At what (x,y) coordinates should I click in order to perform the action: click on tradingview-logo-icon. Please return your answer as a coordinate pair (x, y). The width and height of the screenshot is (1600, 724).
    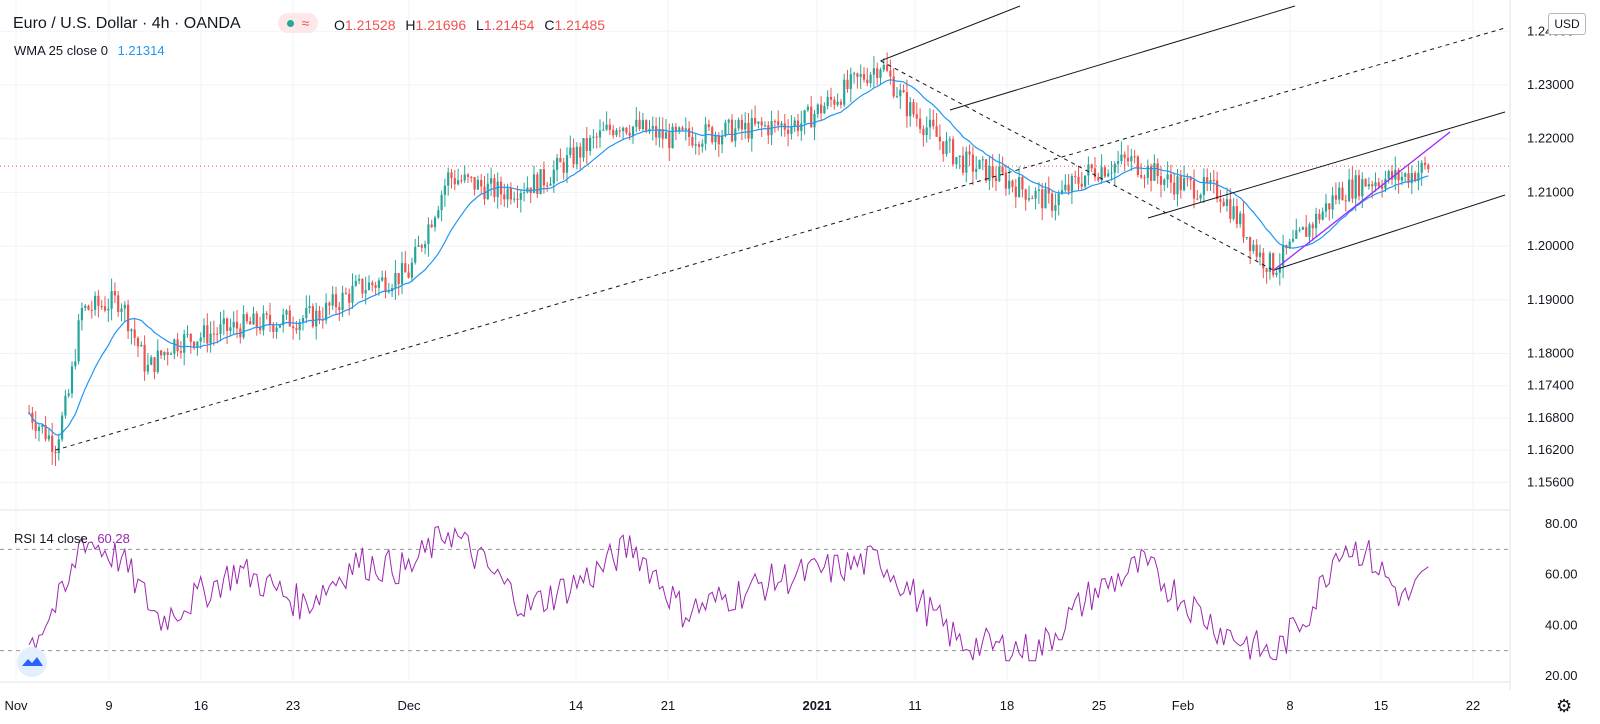
    Looking at the image, I should click on (32, 662).